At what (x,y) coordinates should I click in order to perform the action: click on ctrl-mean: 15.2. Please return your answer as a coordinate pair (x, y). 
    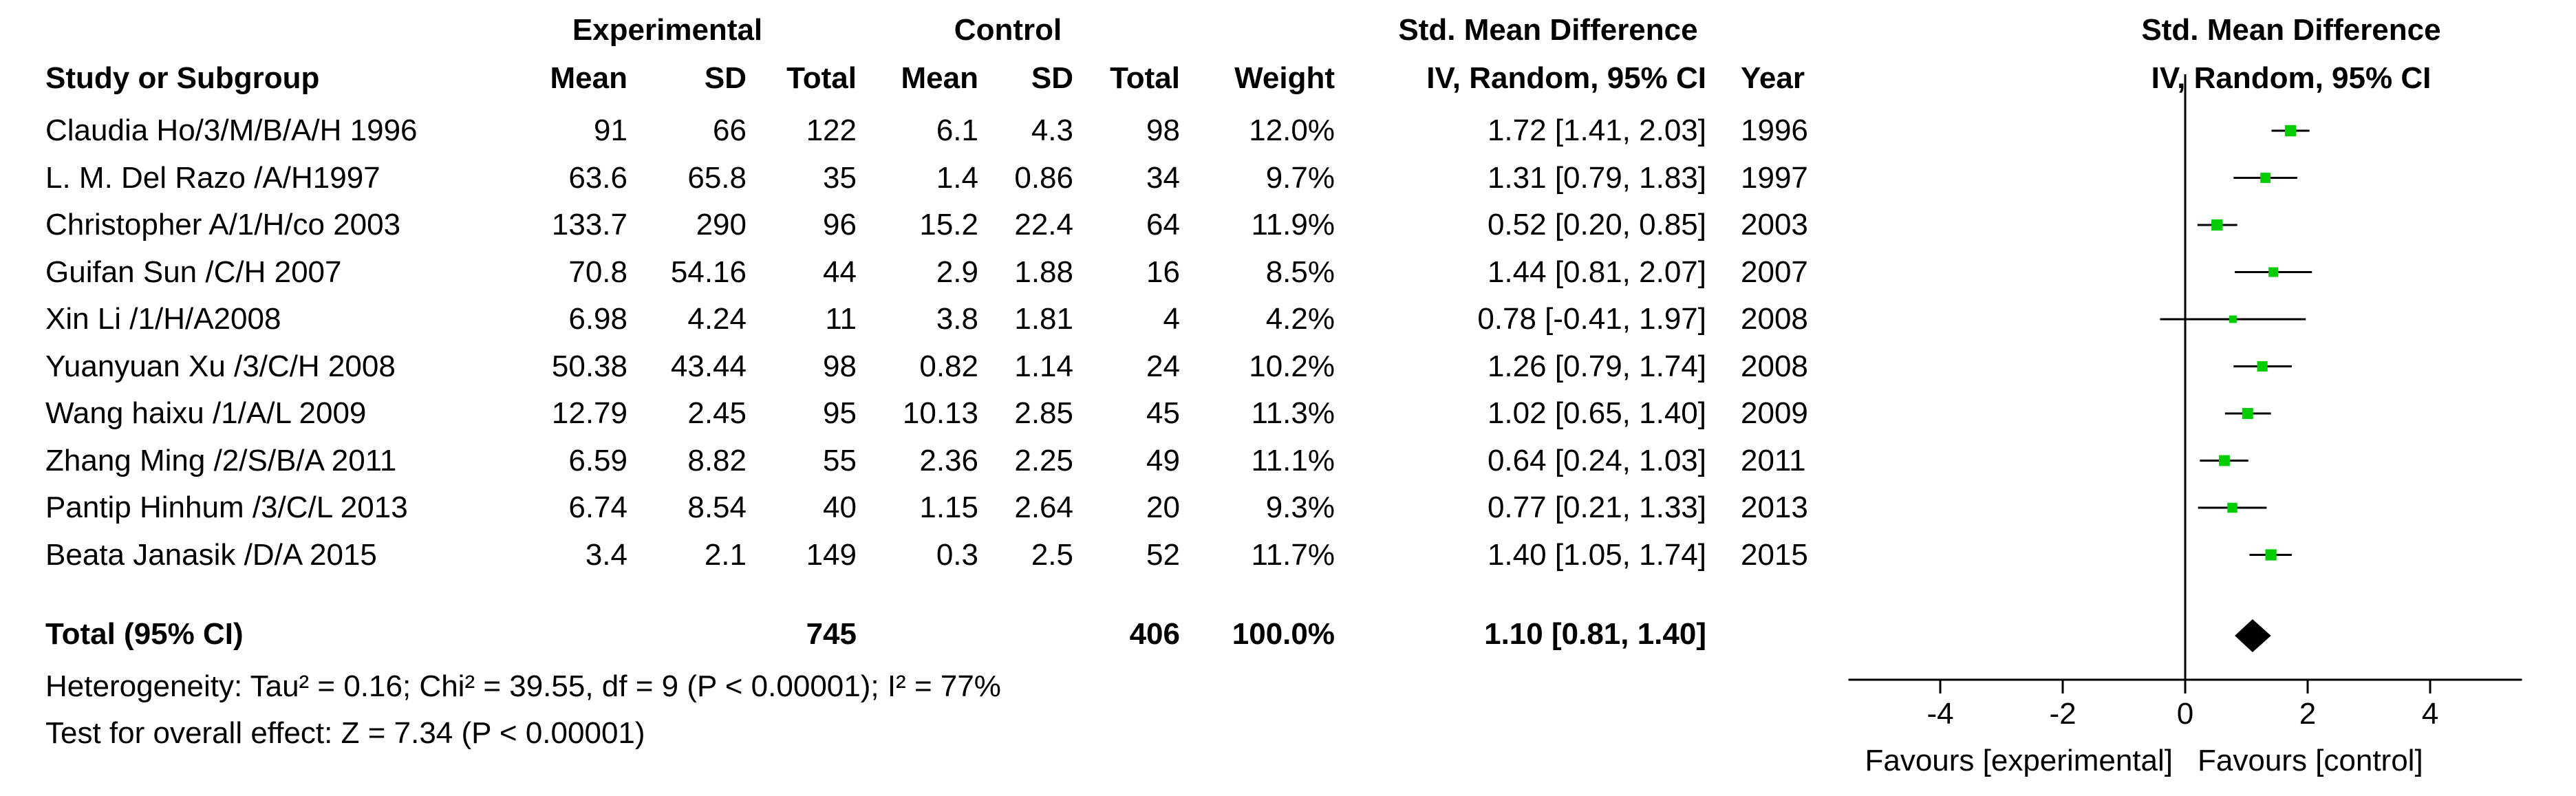
    Looking at the image, I should click on (949, 224).